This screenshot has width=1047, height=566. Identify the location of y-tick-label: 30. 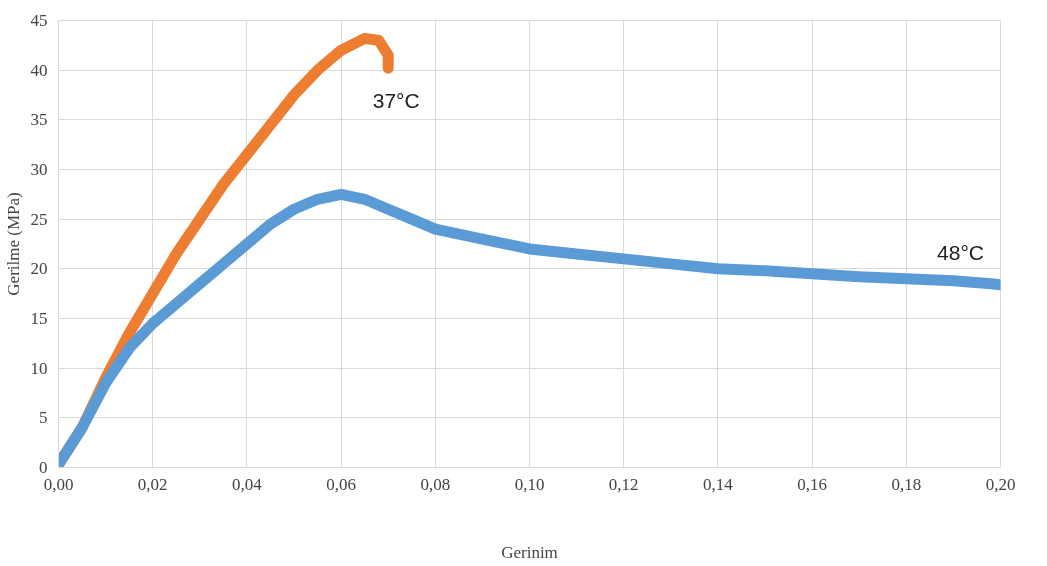
(39, 169).